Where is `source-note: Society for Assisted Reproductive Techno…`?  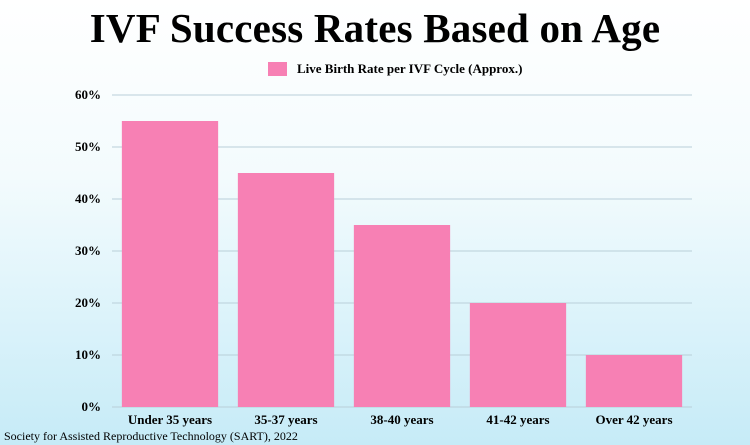
source-note: Society for Assisted Reproductive Techno… is located at coordinates (151, 436).